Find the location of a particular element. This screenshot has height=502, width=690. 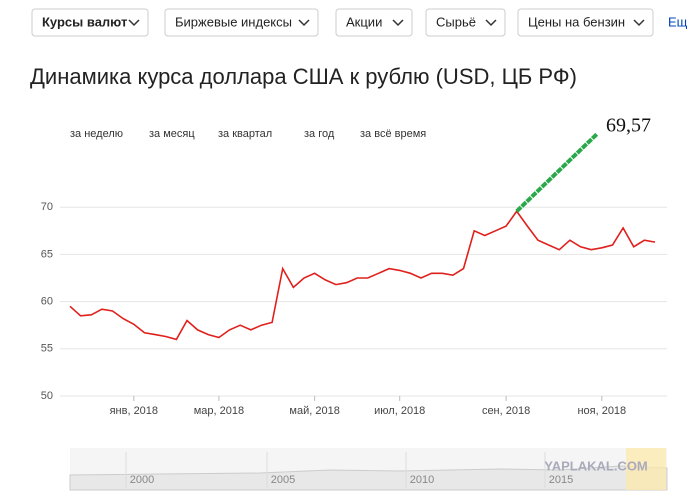

y-tick-label: 55 is located at coordinates (47, 349).